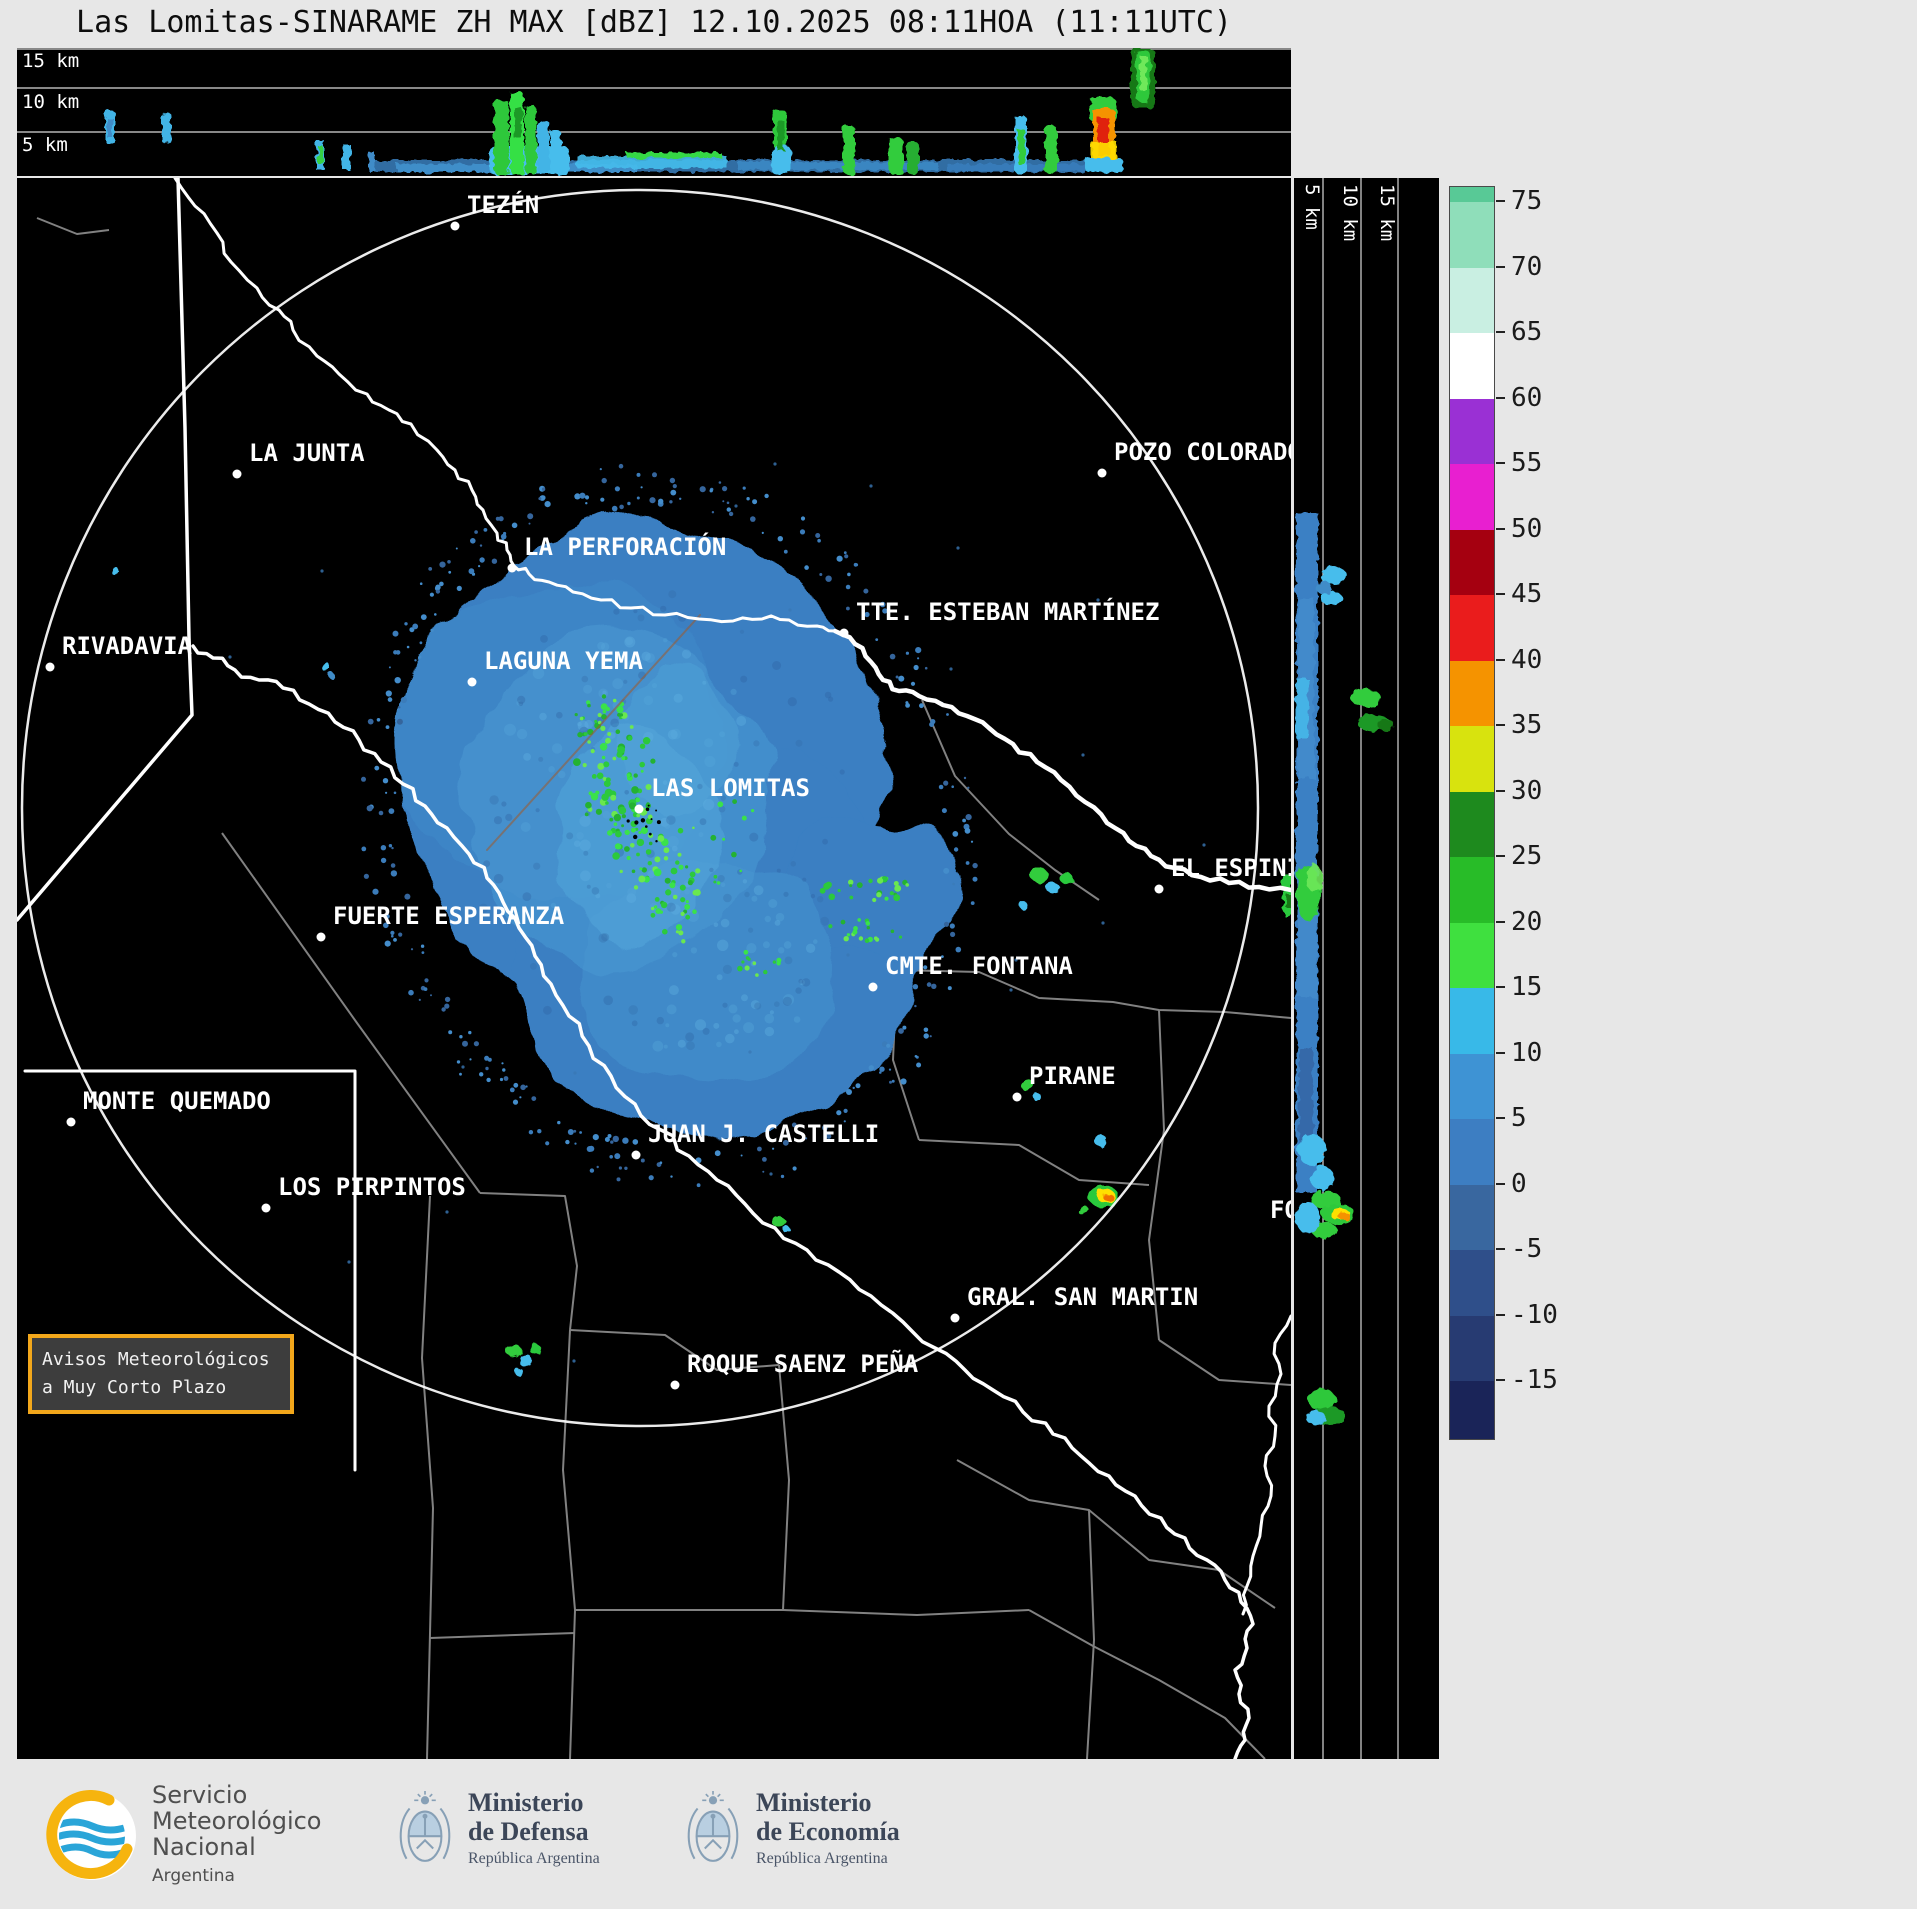 The height and width of the screenshot is (1909, 1917). Describe the element at coordinates (625, 546) in the screenshot. I see `city-label: LA PERFORACIÓN` at that location.